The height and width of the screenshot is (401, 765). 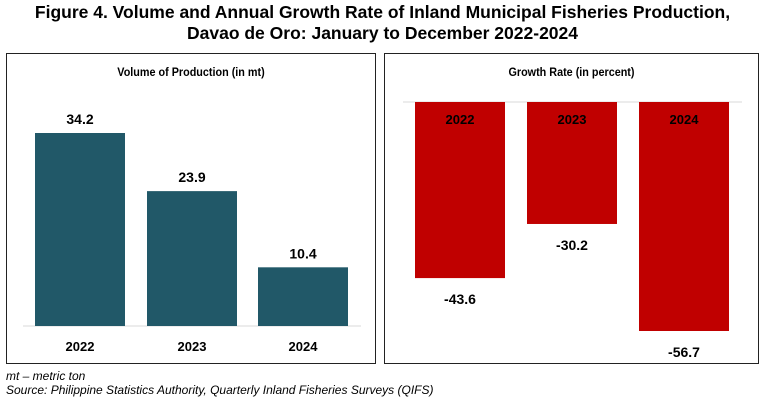 What do you see at coordinates (572, 119) in the screenshot?
I see `growth-category-label-2023: 2023` at bounding box center [572, 119].